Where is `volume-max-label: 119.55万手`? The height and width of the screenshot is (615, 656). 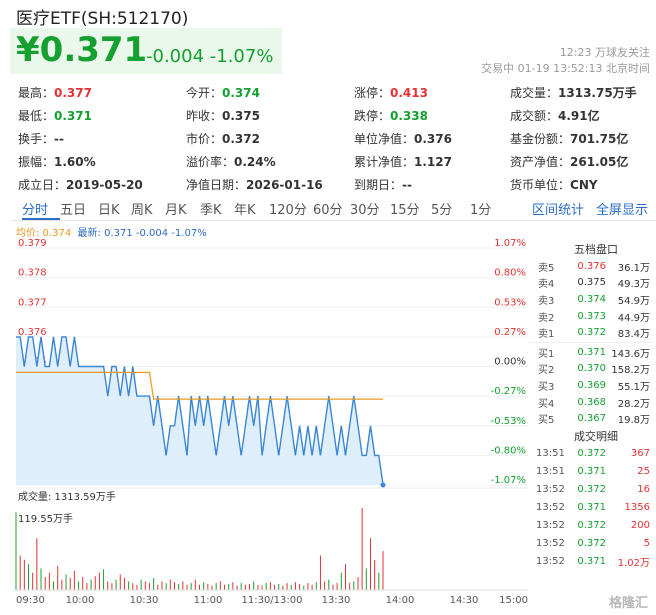 volume-max-label: 119.55万手 is located at coordinates (45, 518).